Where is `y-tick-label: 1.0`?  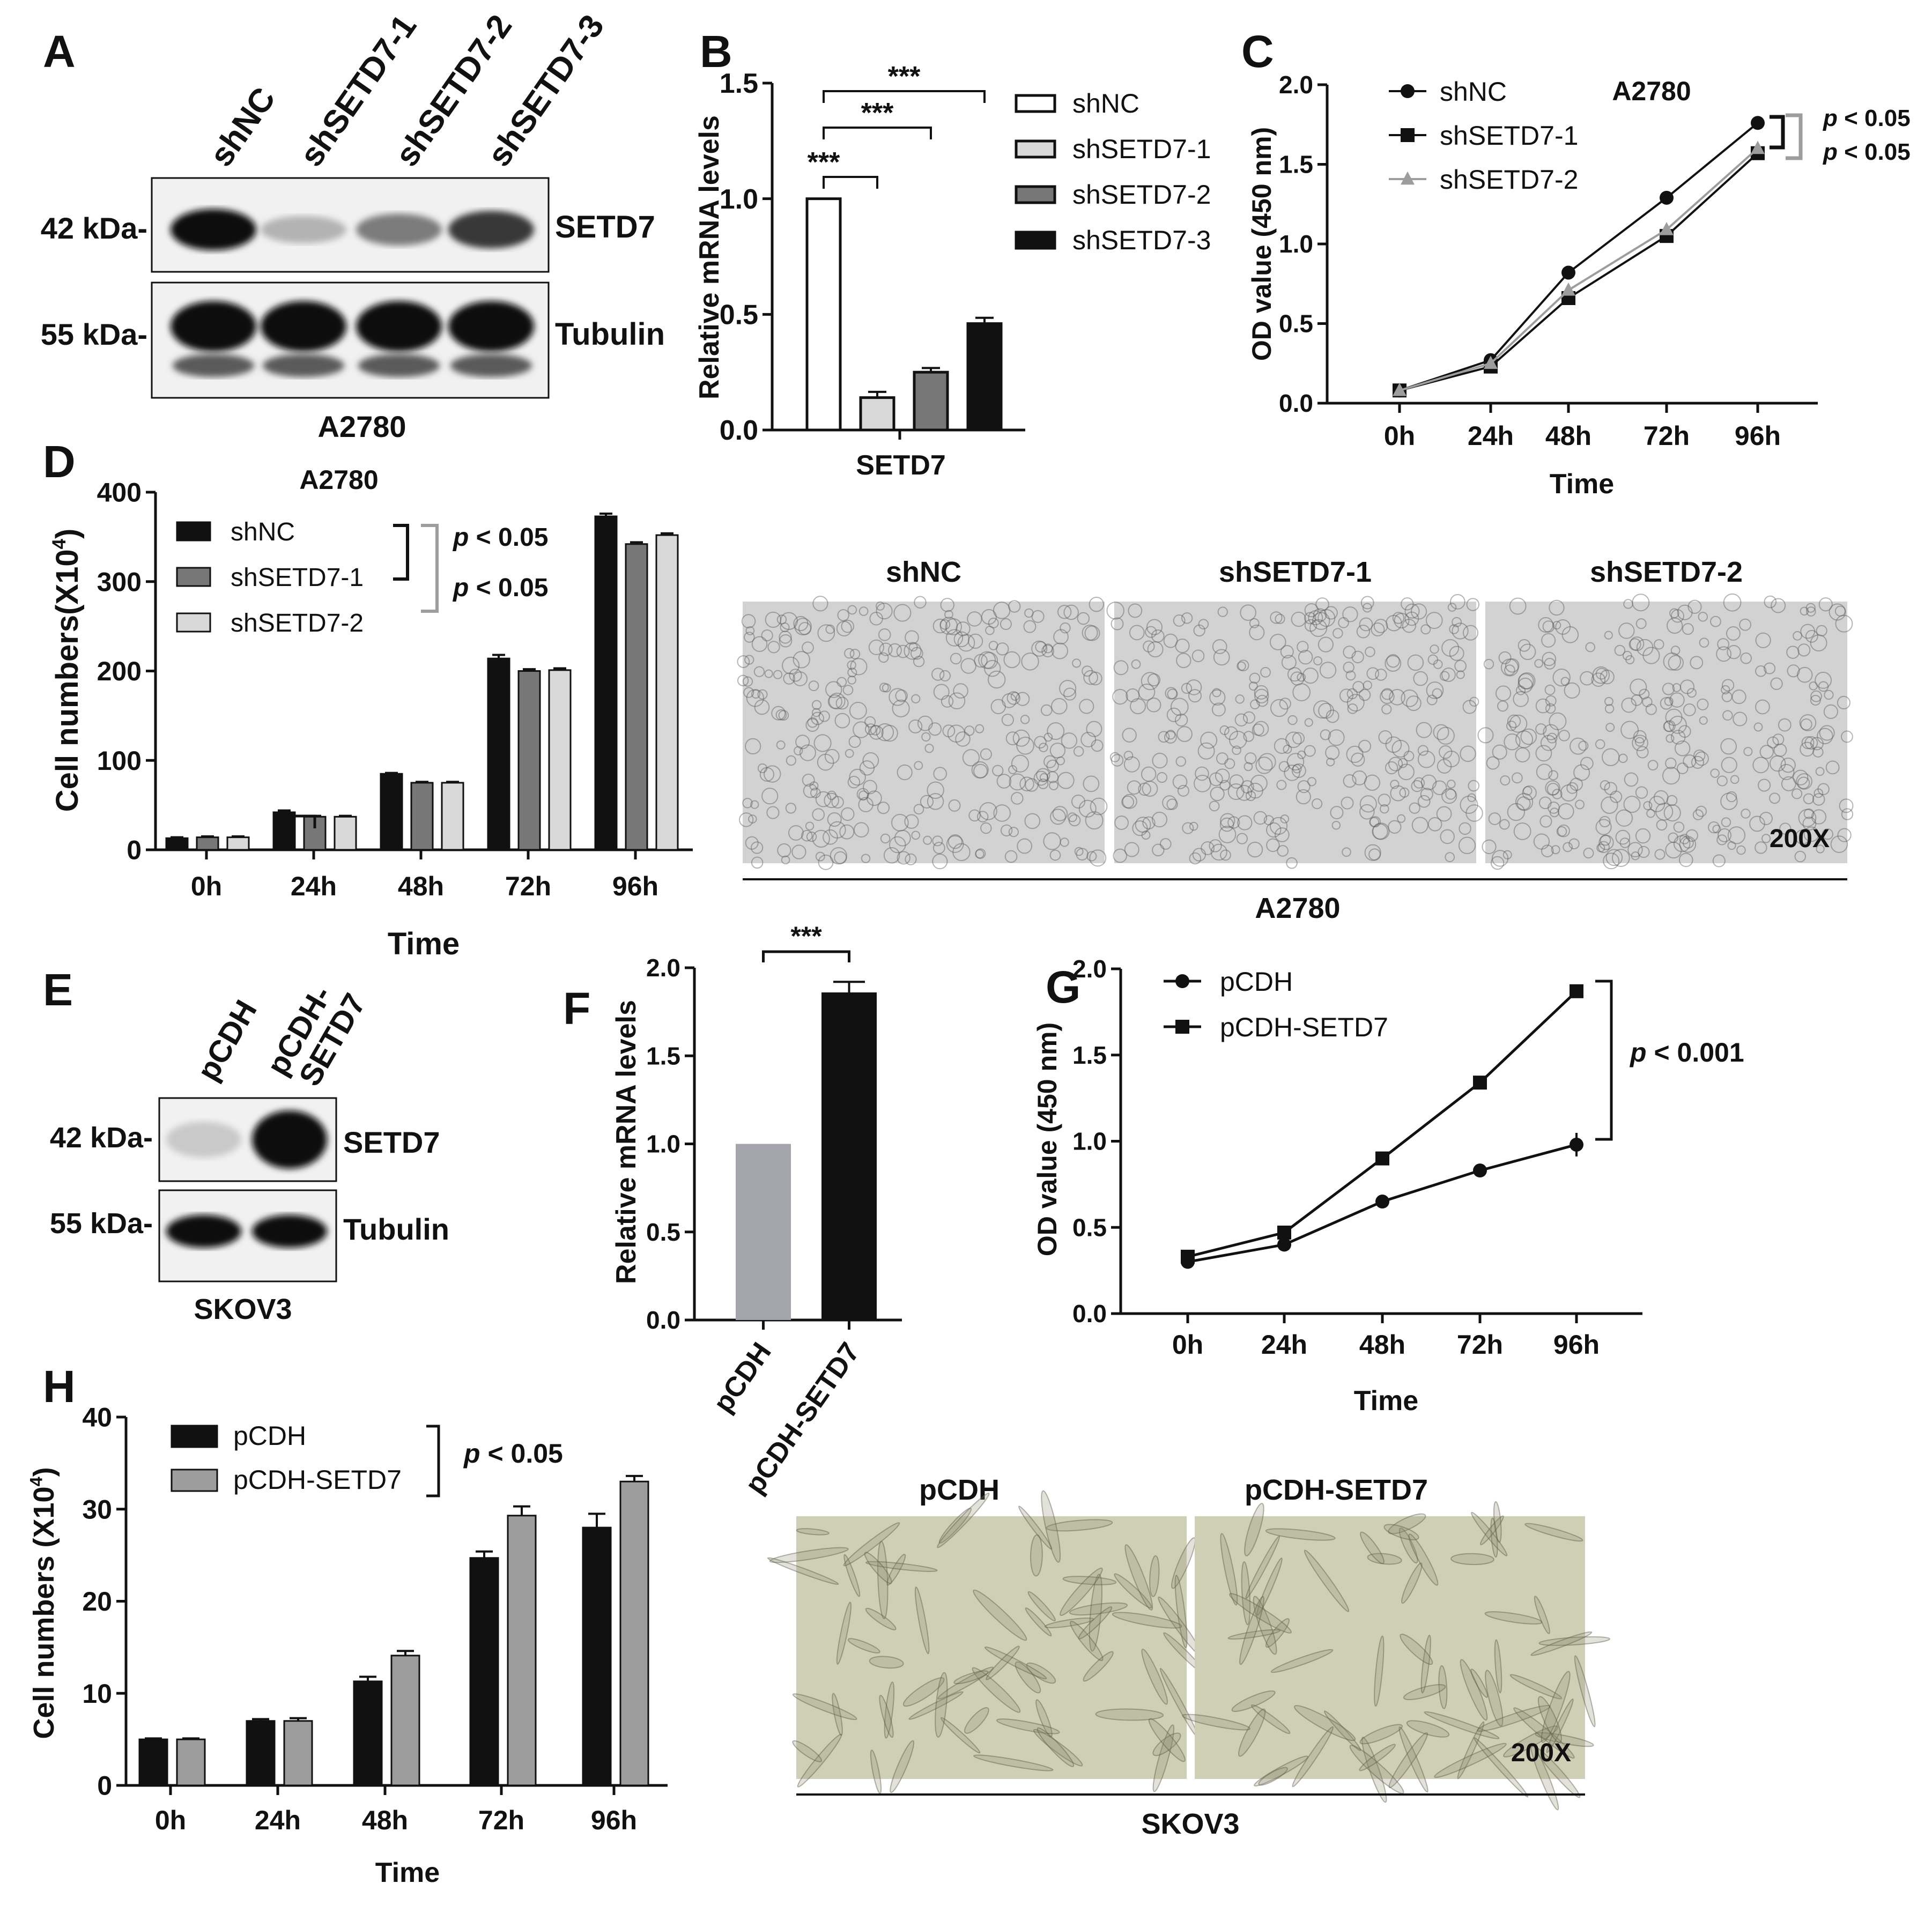 y-tick-label: 1.0 is located at coordinates (1089, 1141).